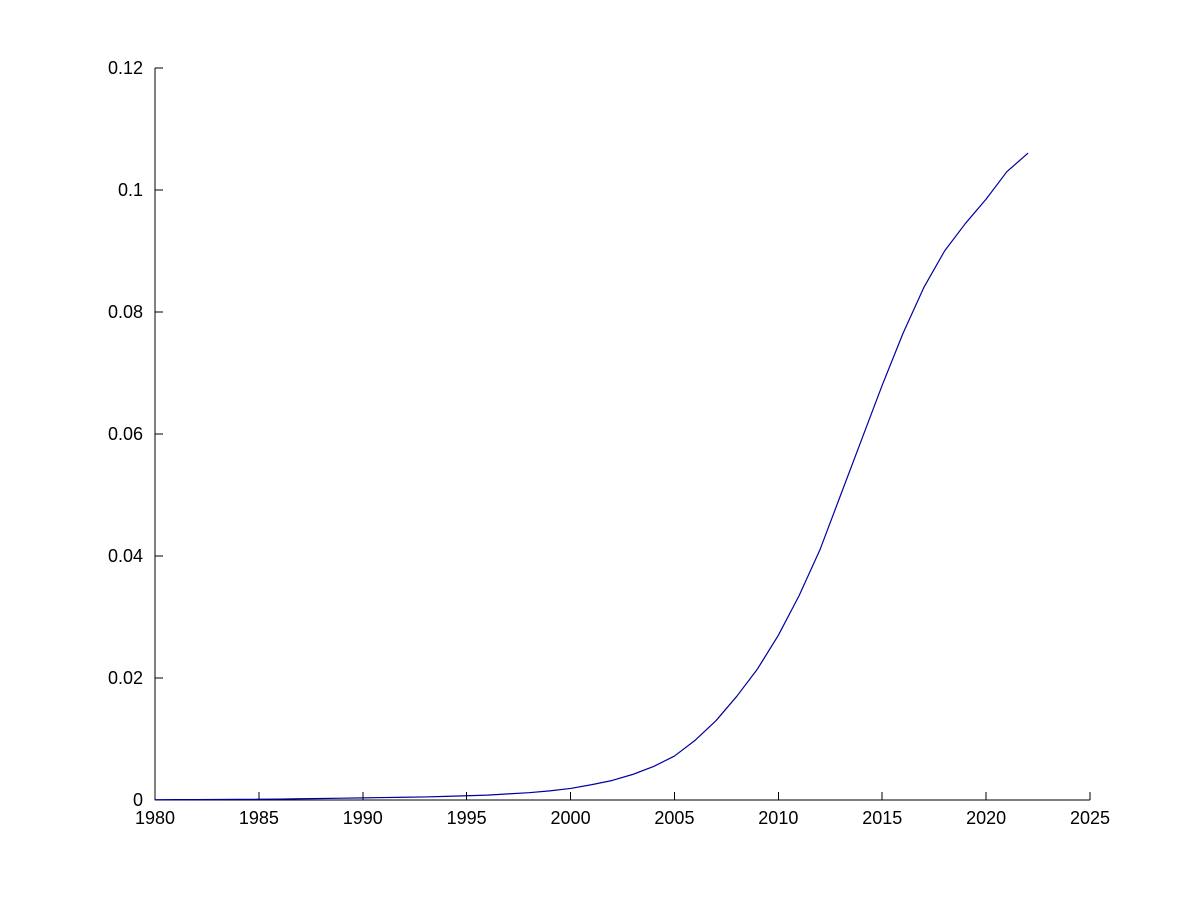 The image size is (1200, 900). What do you see at coordinates (125, 556) in the screenshot?
I see `y-tick-label: 0.04` at bounding box center [125, 556].